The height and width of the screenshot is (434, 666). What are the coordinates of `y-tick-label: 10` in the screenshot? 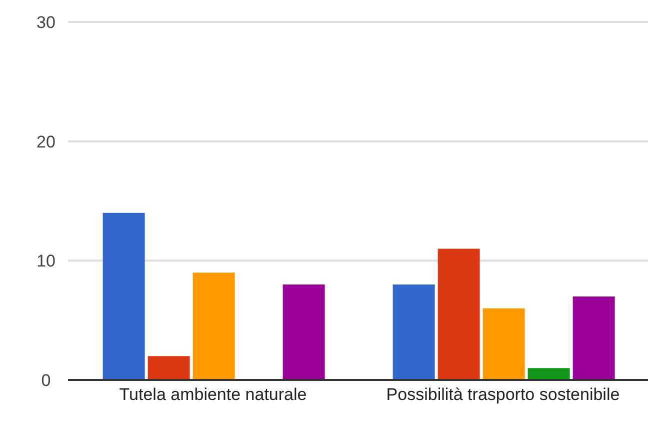 It's located at (46, 261).